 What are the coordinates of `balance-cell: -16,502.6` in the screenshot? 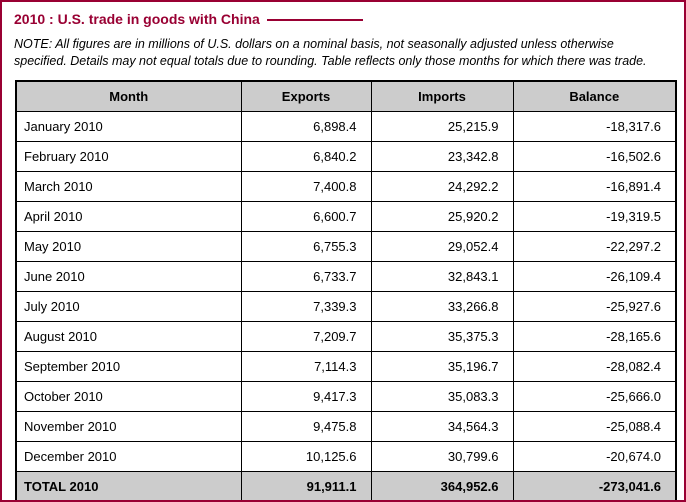 It's located at (594, 156).